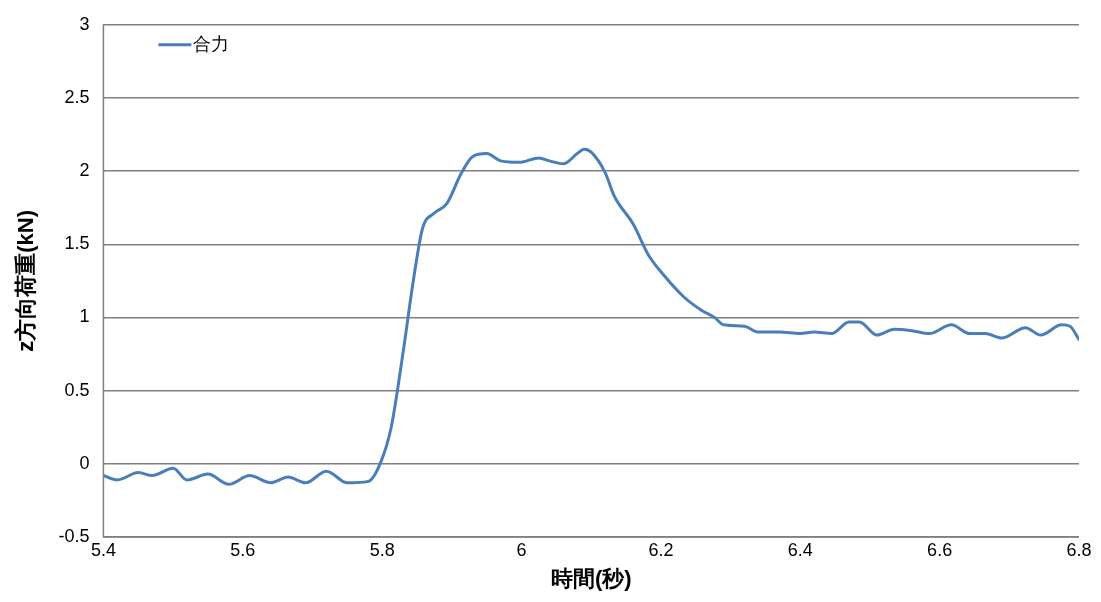 The image size is (1101, 602). I want to click on y-tick-label: 1, so click(84, 316).